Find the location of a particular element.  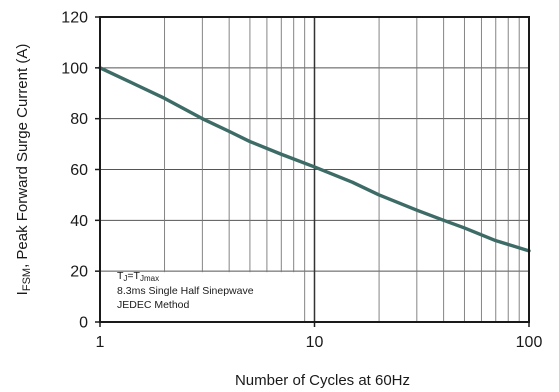

y-label-part: FSM is located at coordinates (27, 279).